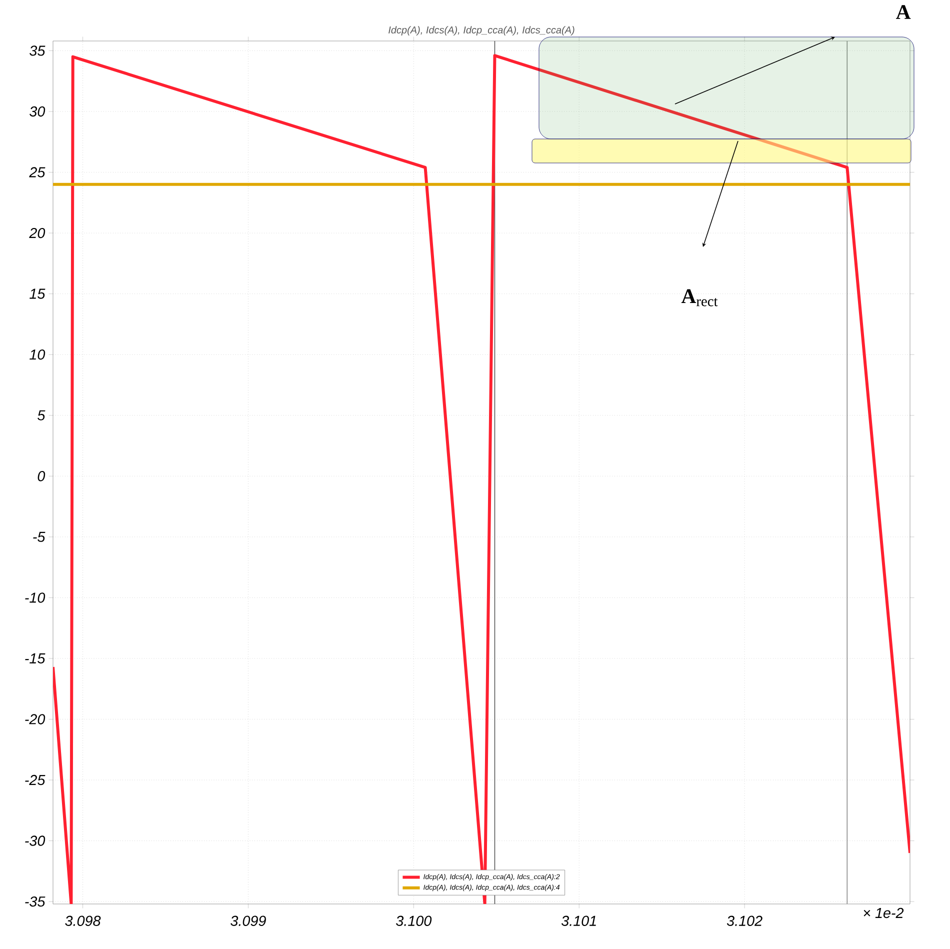 The image size is (950, 949). I want to click on x-tick-label: 3.102, so click(744, 921).